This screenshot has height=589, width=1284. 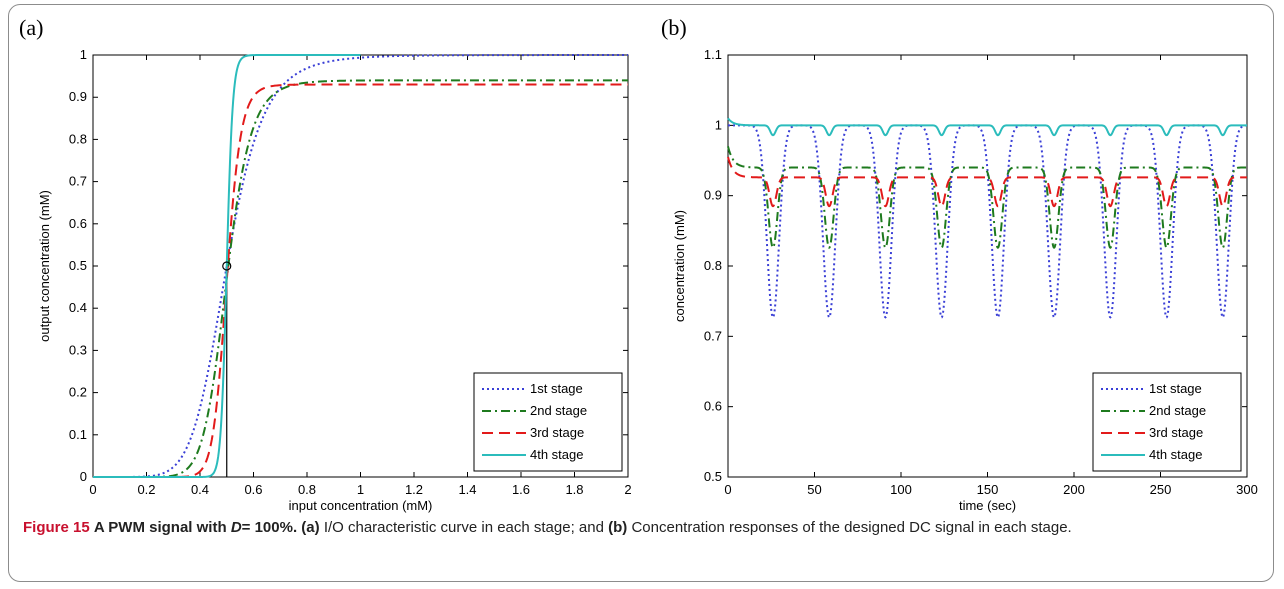 I want to click on x-tick-label: 0.2, so click(x=146, y=489).